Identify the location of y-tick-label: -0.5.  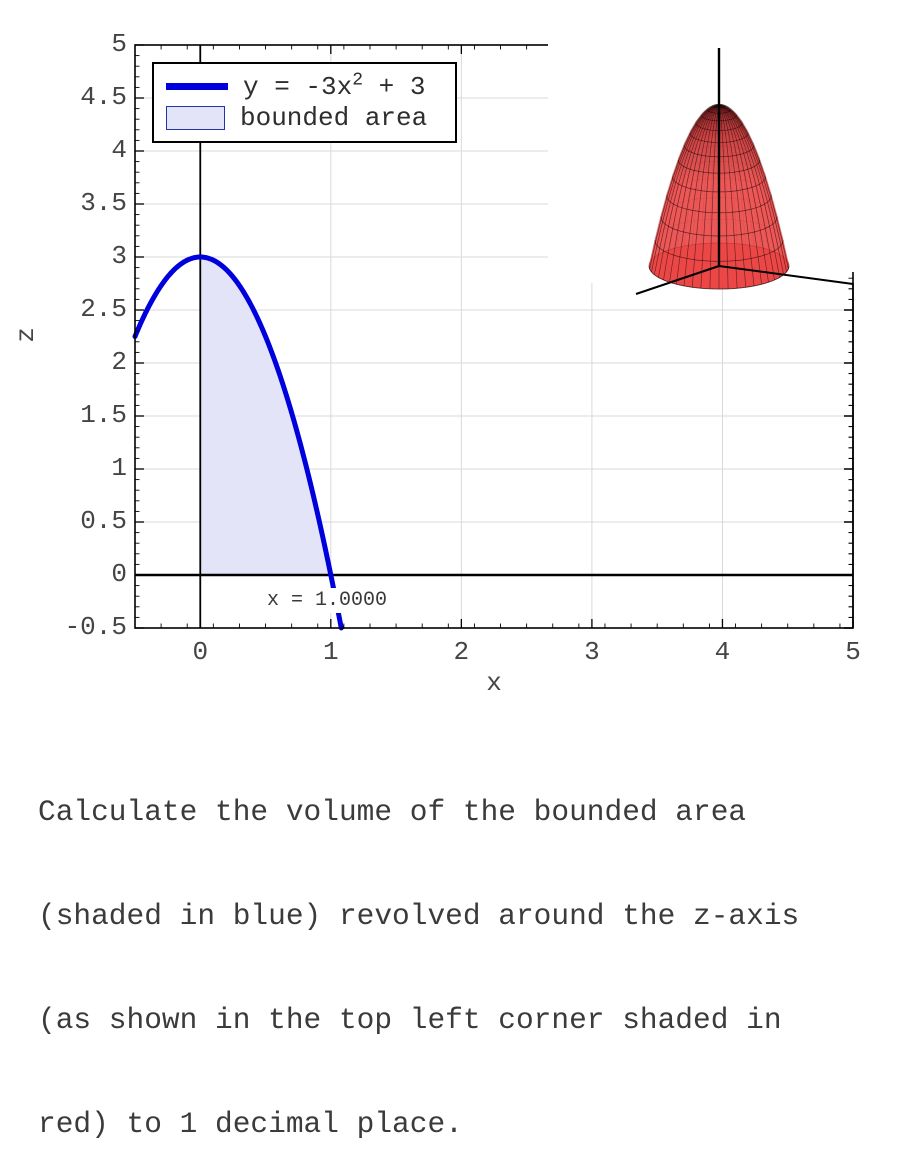
(95, 627).